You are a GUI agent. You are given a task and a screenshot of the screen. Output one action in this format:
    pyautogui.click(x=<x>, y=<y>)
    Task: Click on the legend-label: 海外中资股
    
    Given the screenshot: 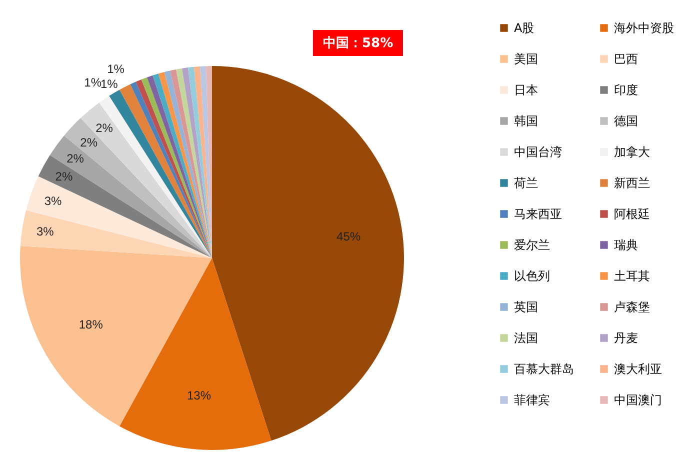 What is the action you would take?
    pyautogui.click(x=644, y=28)
    